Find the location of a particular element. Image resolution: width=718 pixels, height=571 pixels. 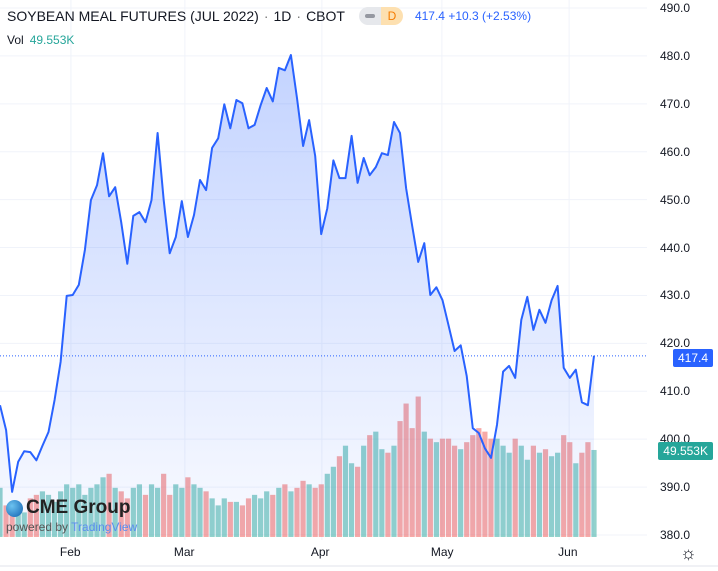

market-status-badge: D is located at coordinates (380, 16).